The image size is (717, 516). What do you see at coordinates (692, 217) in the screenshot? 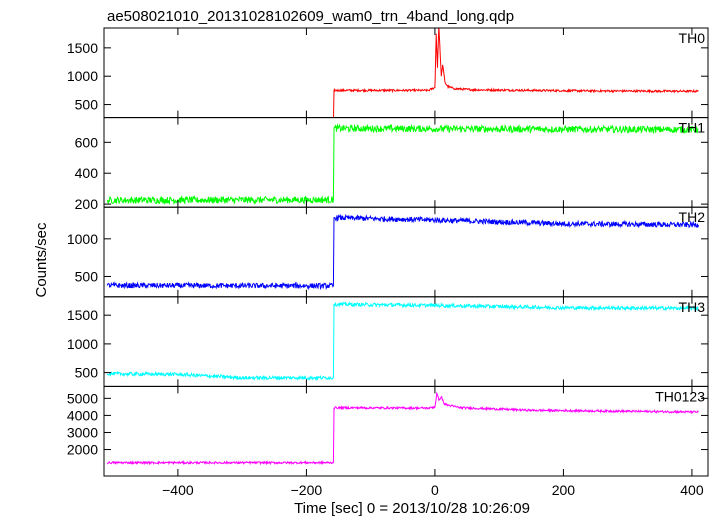
I see `panel-label: TH2` at bounding box center [692, 217].